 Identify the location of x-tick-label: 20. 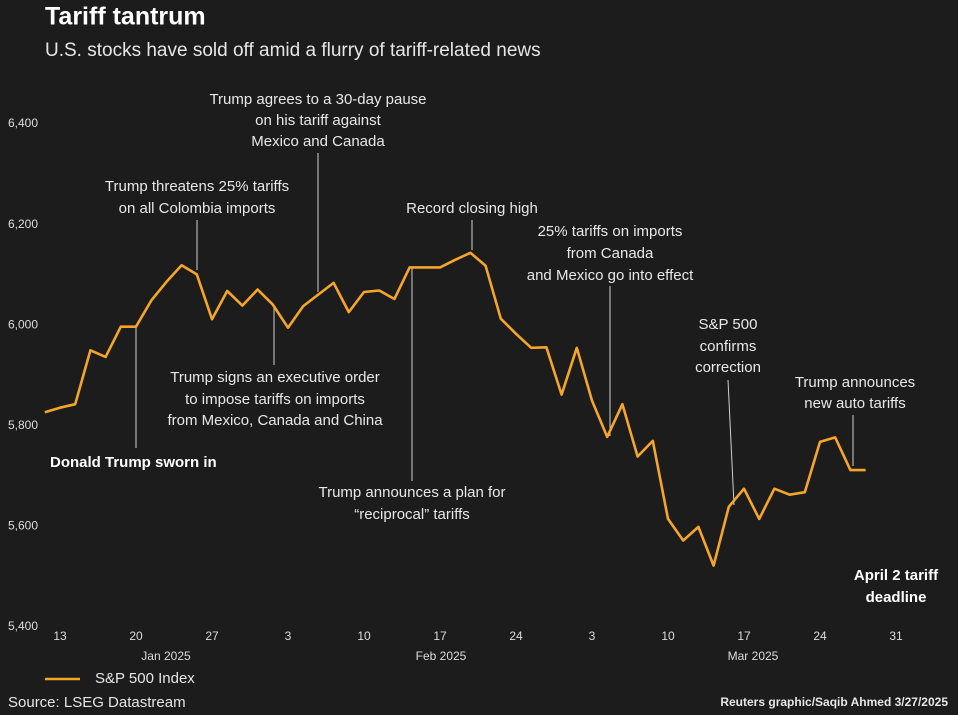
(136, 636).